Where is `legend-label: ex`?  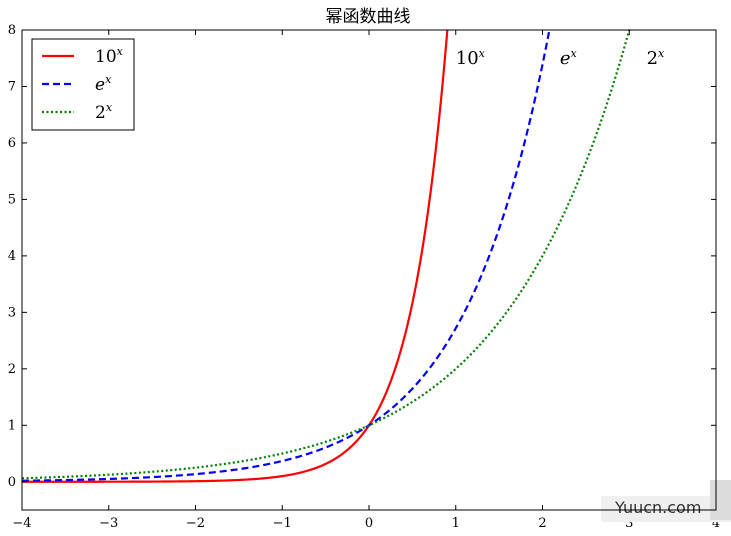
legend-label: ex is located at coordinates (103, 84).